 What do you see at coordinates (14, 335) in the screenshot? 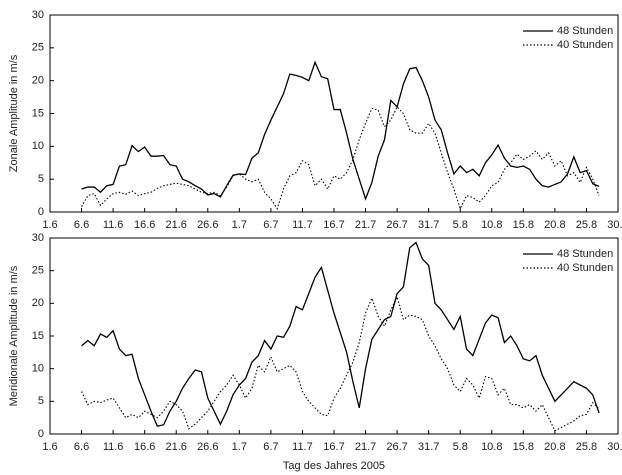
I see `y-axis-label: Meridionale Amplitude in m/s` at bounding box center [14, 335].